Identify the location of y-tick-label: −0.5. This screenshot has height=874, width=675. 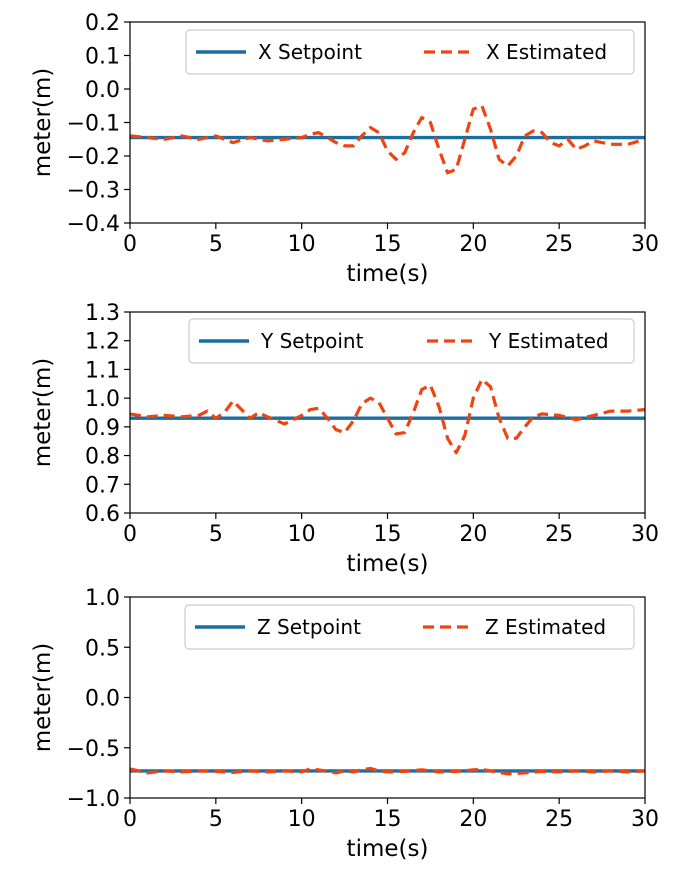
(93, 749).